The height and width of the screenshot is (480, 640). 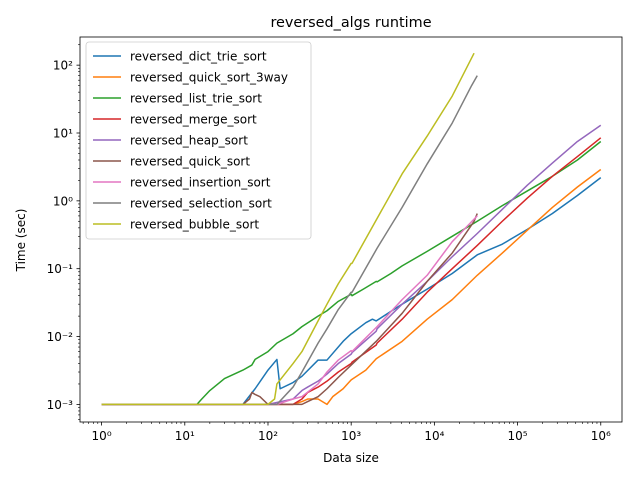 What do you see at coordinates (185, 436) in the screenshot?
I see `x-tick-label: 10¹` at bounding box center [185, 436].